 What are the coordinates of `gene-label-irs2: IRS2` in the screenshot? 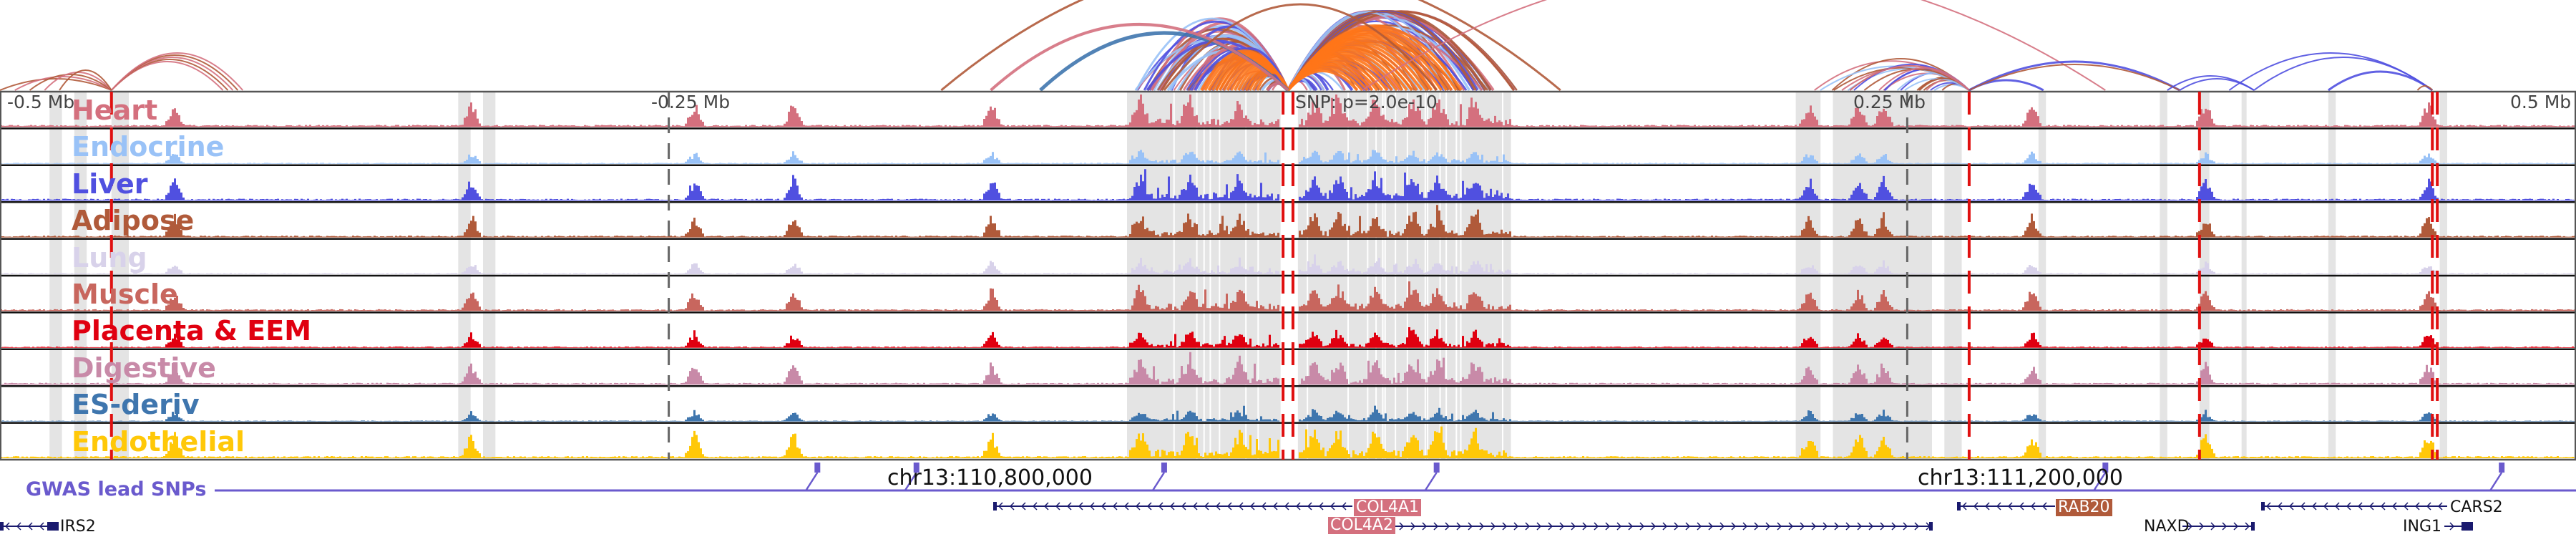 It's located at (78, 527).